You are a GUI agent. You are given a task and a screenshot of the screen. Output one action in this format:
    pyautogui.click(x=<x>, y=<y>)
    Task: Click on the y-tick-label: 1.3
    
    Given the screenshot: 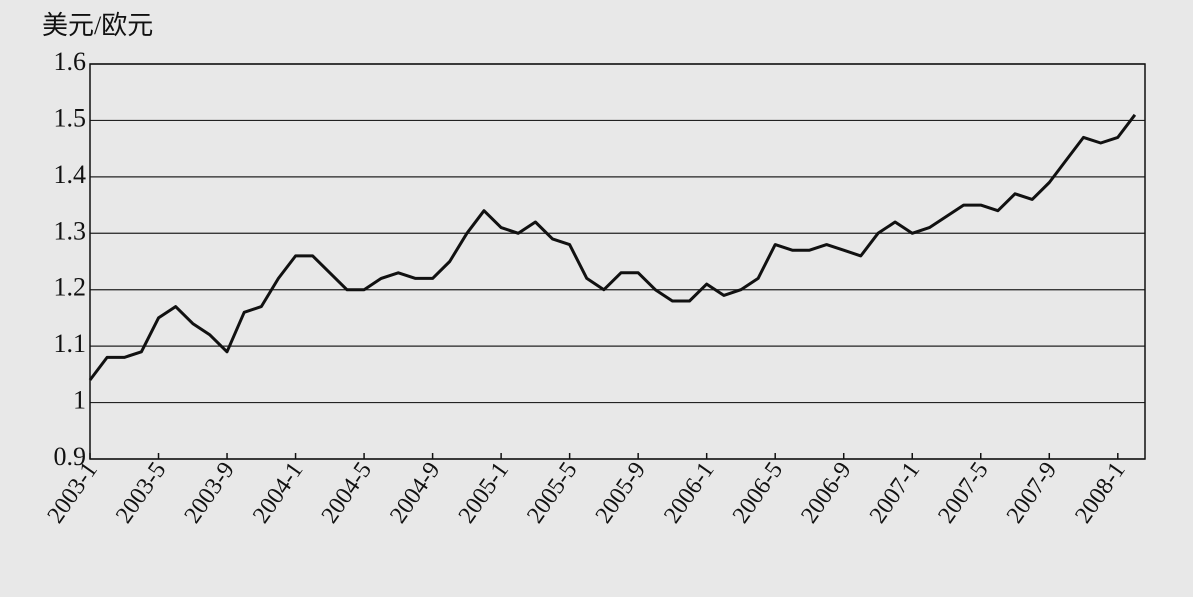 What is the action you would take?
    pyautogui.click(x=70, y=230)
    